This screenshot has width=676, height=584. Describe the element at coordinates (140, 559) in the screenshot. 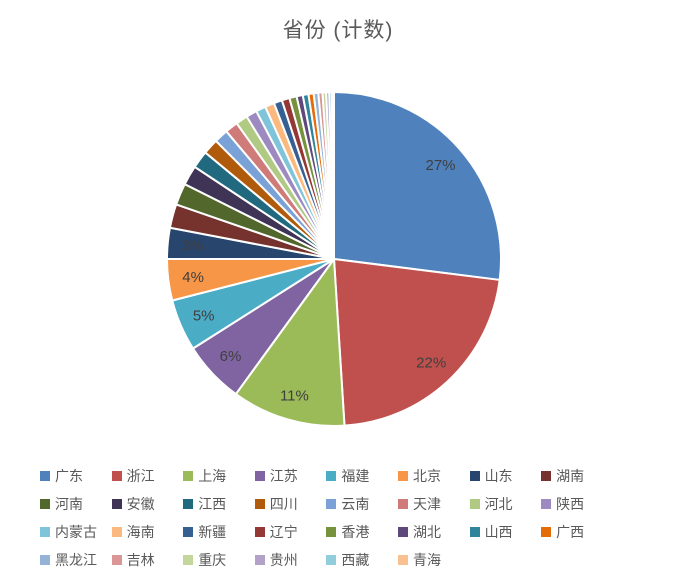

I see `legend-label: 吉林` at that location.